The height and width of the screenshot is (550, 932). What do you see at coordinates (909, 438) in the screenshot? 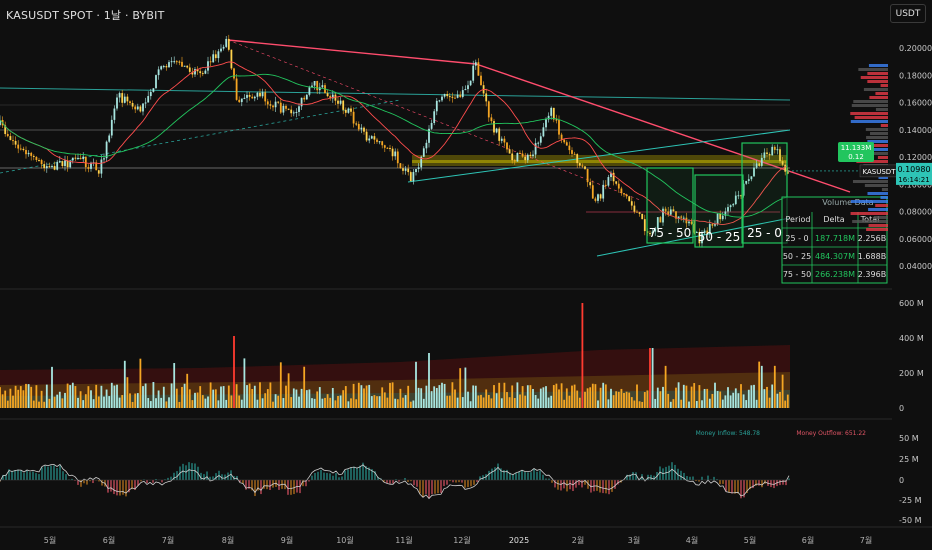
I see `flow-tick-label: 50 M` at bounding box center [909, 438].